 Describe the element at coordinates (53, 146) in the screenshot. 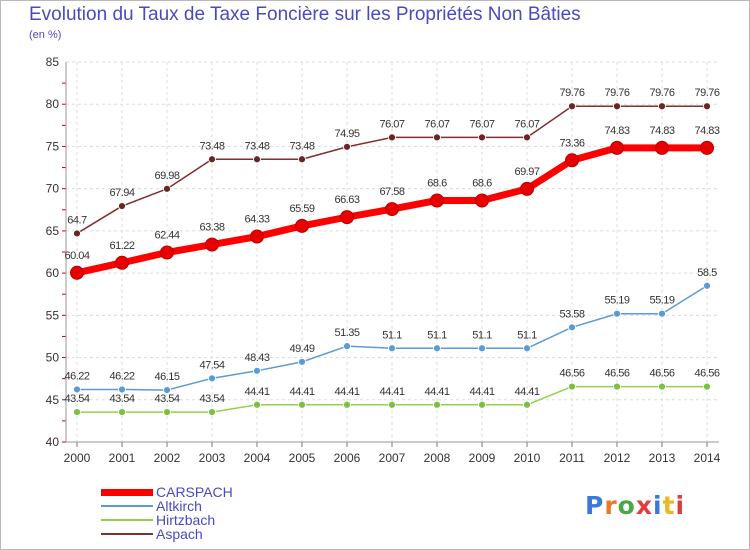

I see `y-tick-label: 75` at that location.